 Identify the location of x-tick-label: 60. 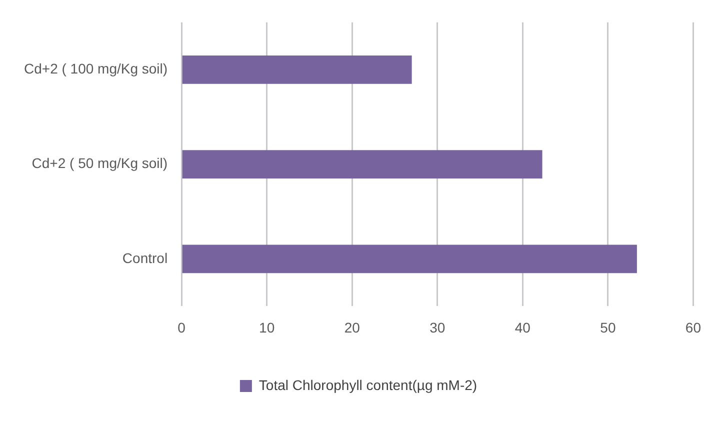
(693, 327).